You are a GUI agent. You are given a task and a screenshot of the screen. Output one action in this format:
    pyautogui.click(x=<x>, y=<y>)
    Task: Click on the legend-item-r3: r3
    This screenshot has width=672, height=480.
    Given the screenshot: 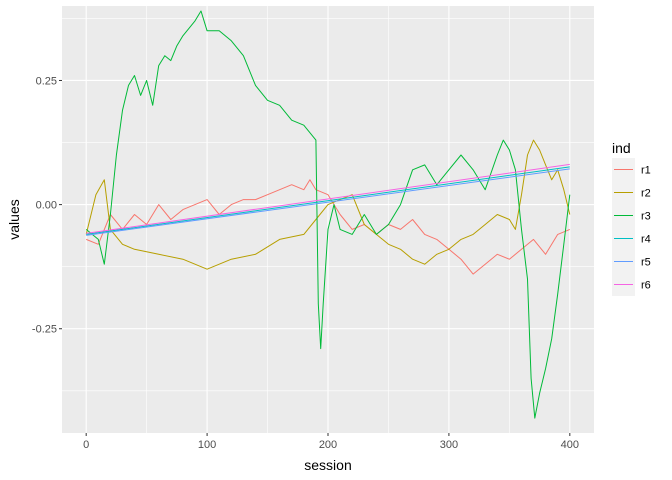 What is the action you would take?
    pyautogui.click(x=631, y=215)
    